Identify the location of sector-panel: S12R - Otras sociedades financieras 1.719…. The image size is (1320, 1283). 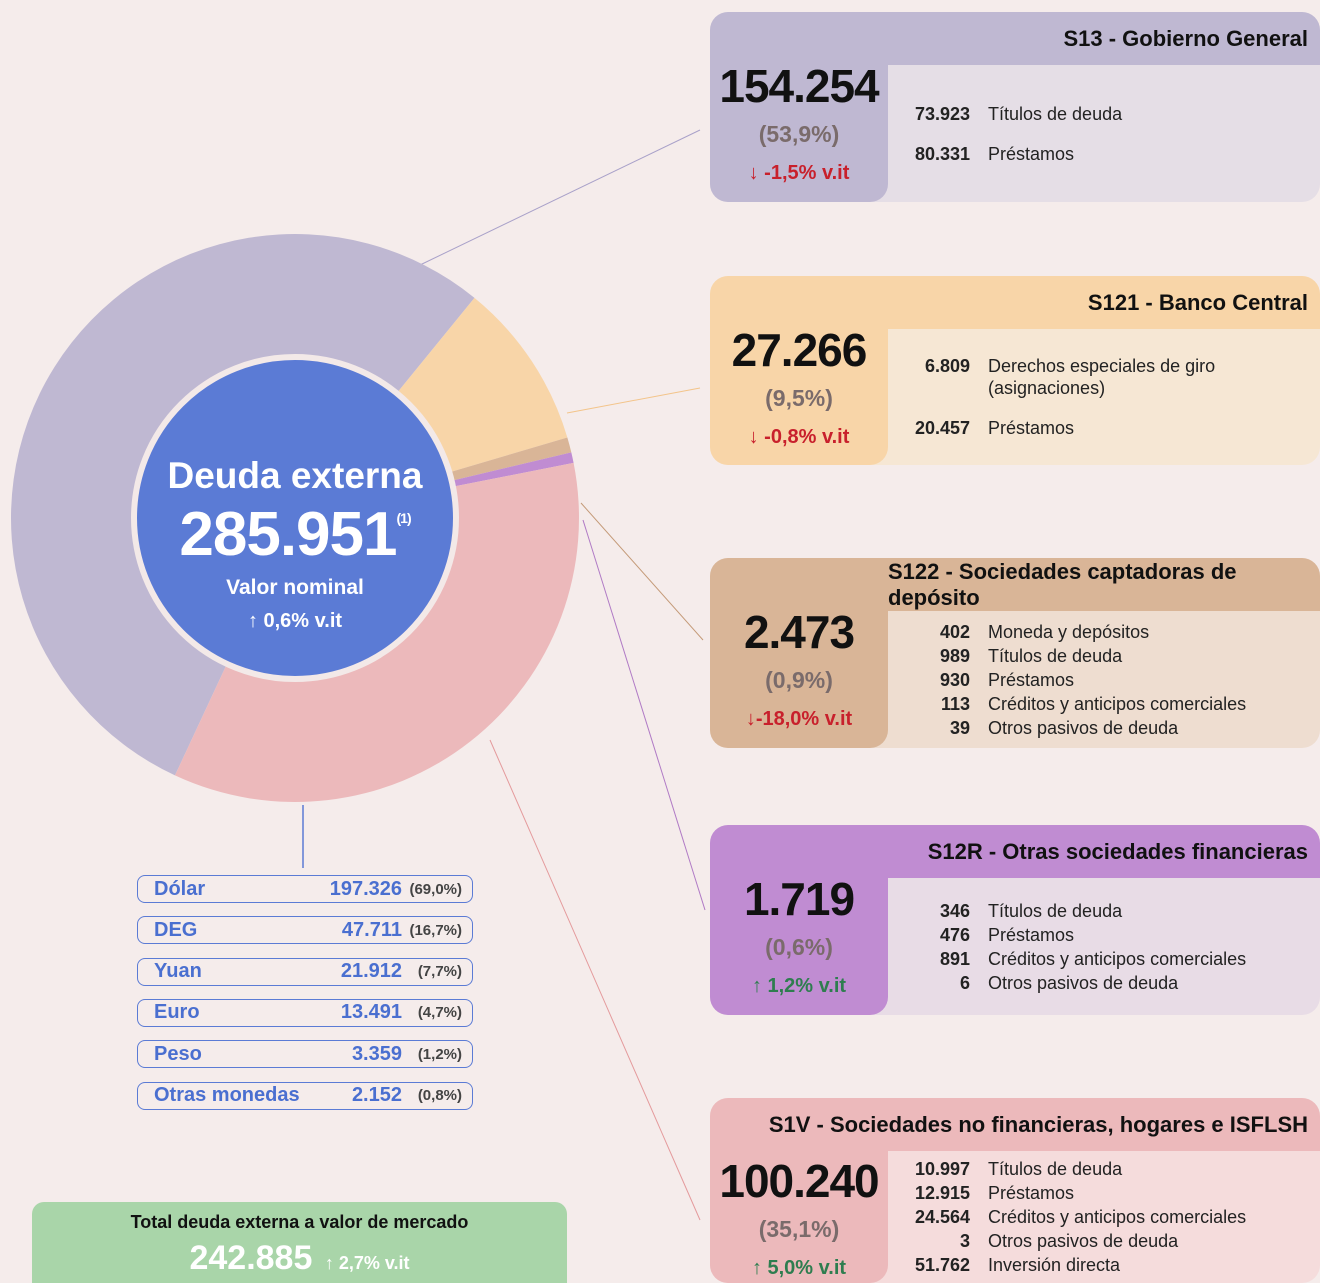
(1015, 920).